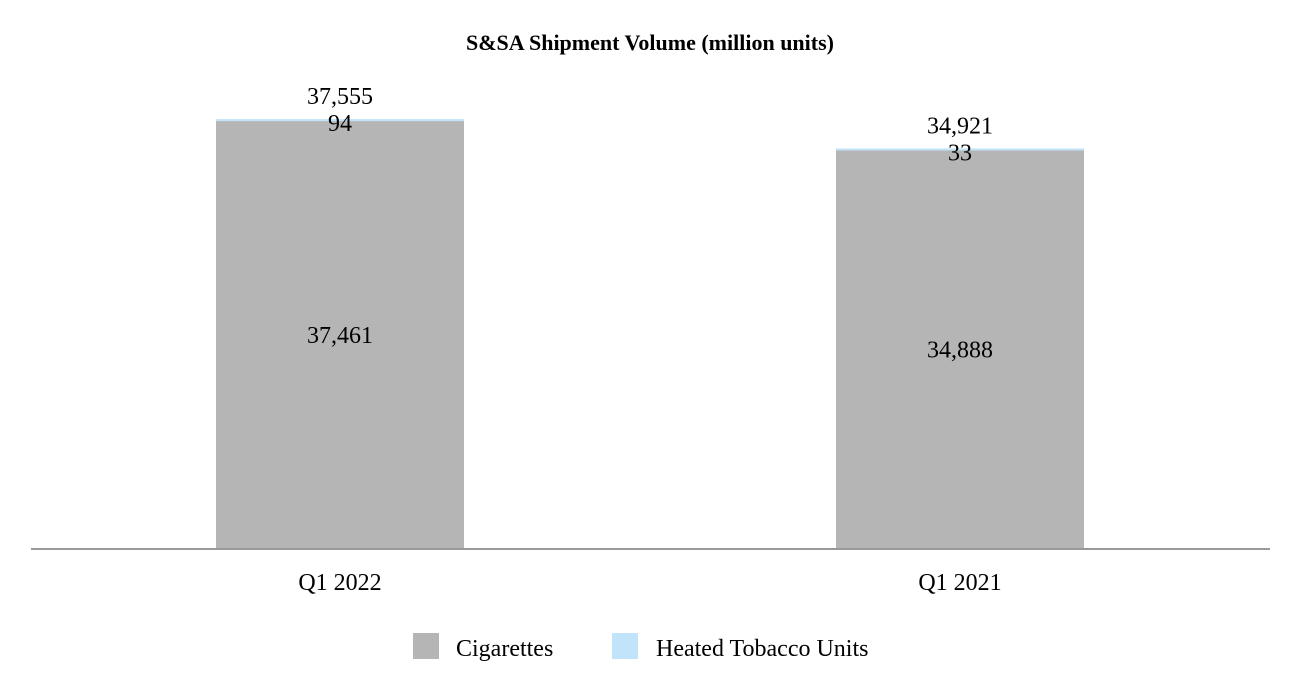 This screenshot has width=1300, height=700. What do you see at coordinates (960, 126) in the screenshot?
I see `total-label-1: 34,921` at bounding box center [960, 126].